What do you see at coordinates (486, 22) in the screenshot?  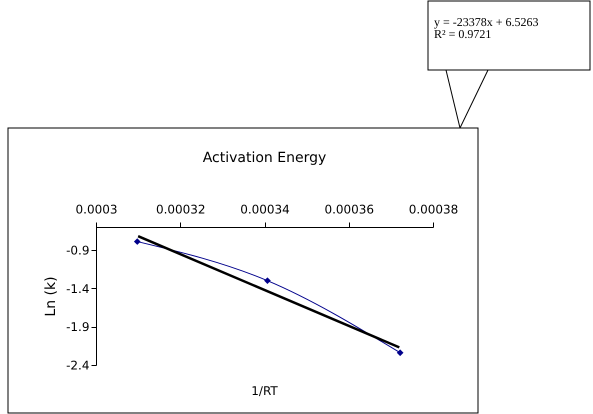 I see `text: y = -23378x + 6.5263` at bounding box center [486, 22].